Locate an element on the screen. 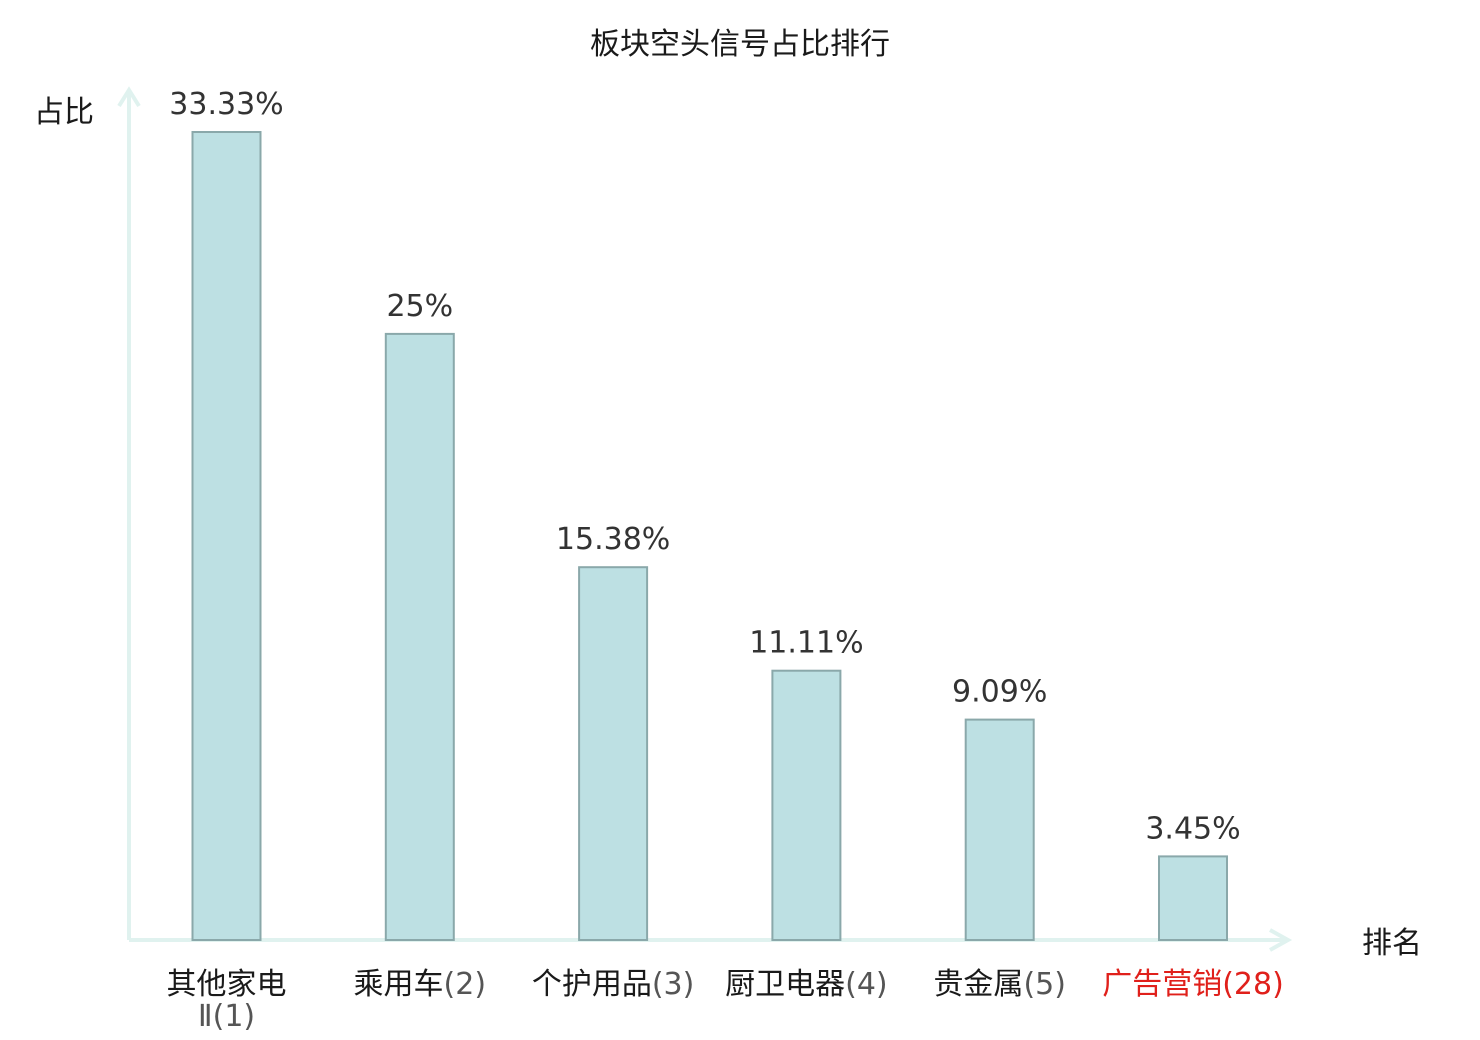 The image size is (1480, 1040). category-label-4: 厨卫电器(4) is located at coordinates (806, 984).